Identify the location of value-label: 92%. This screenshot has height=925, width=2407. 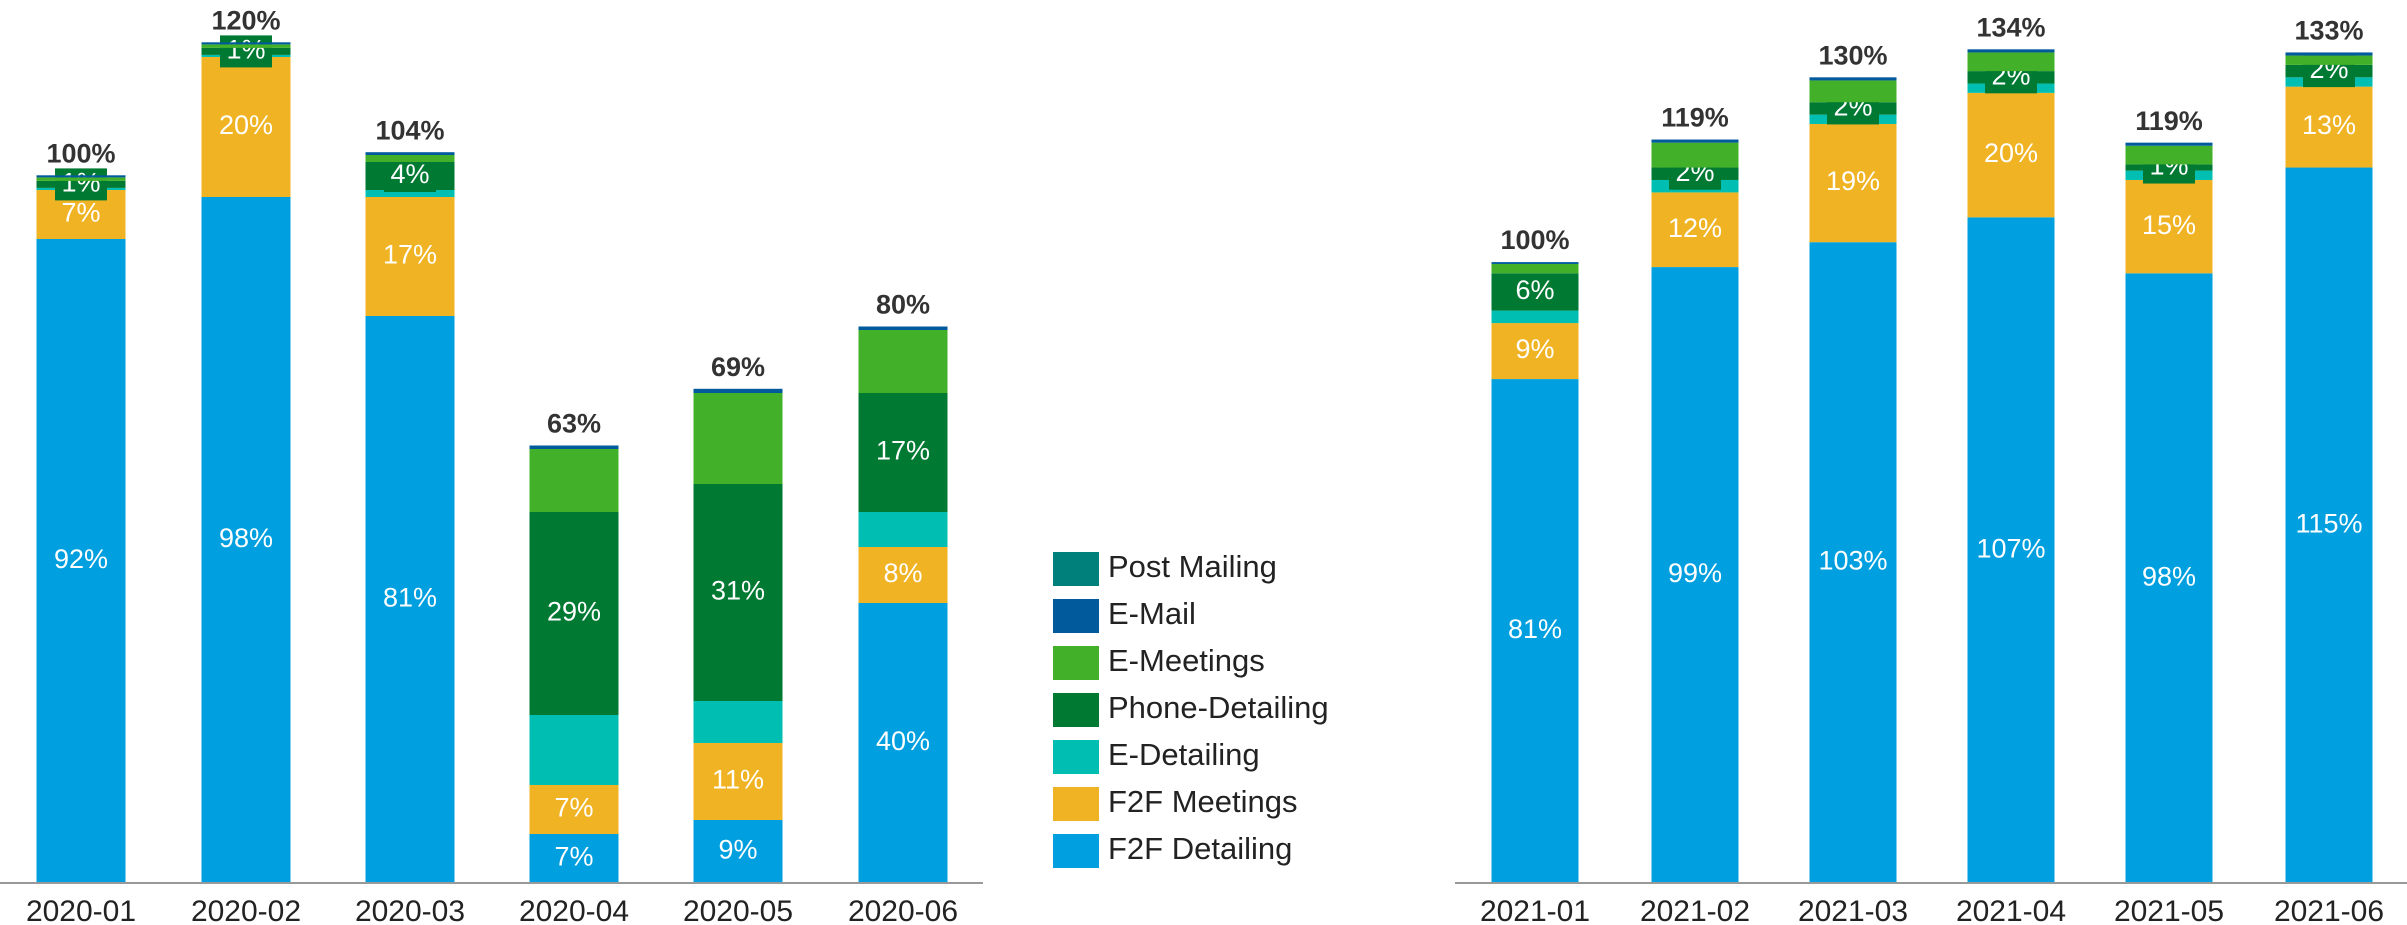
(81, 559).